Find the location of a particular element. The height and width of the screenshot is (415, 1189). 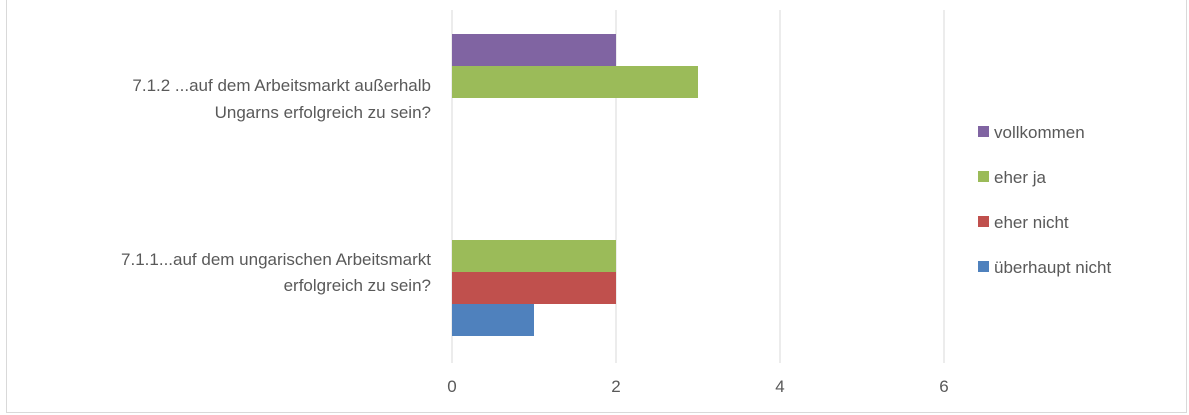

legend-label: eher nicht is located at coordinates (1031, 222).